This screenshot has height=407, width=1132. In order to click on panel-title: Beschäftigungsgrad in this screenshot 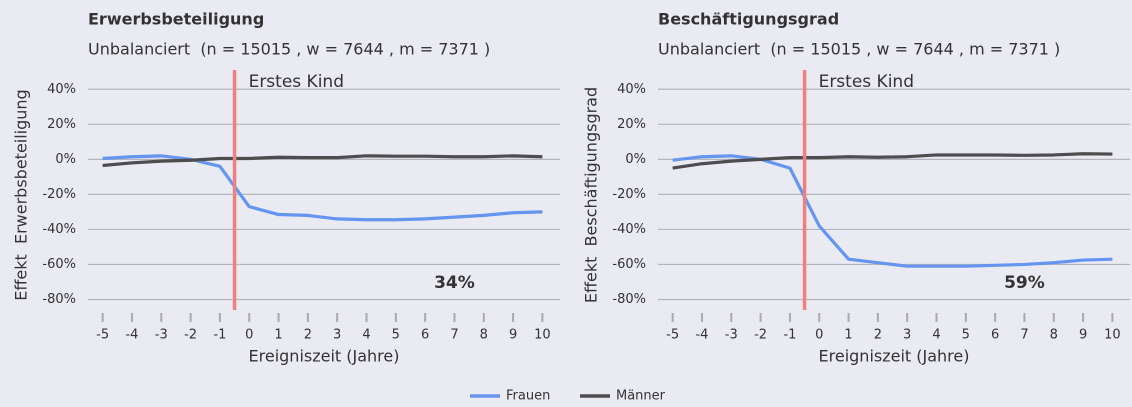, I will do `click(748, 19)`.